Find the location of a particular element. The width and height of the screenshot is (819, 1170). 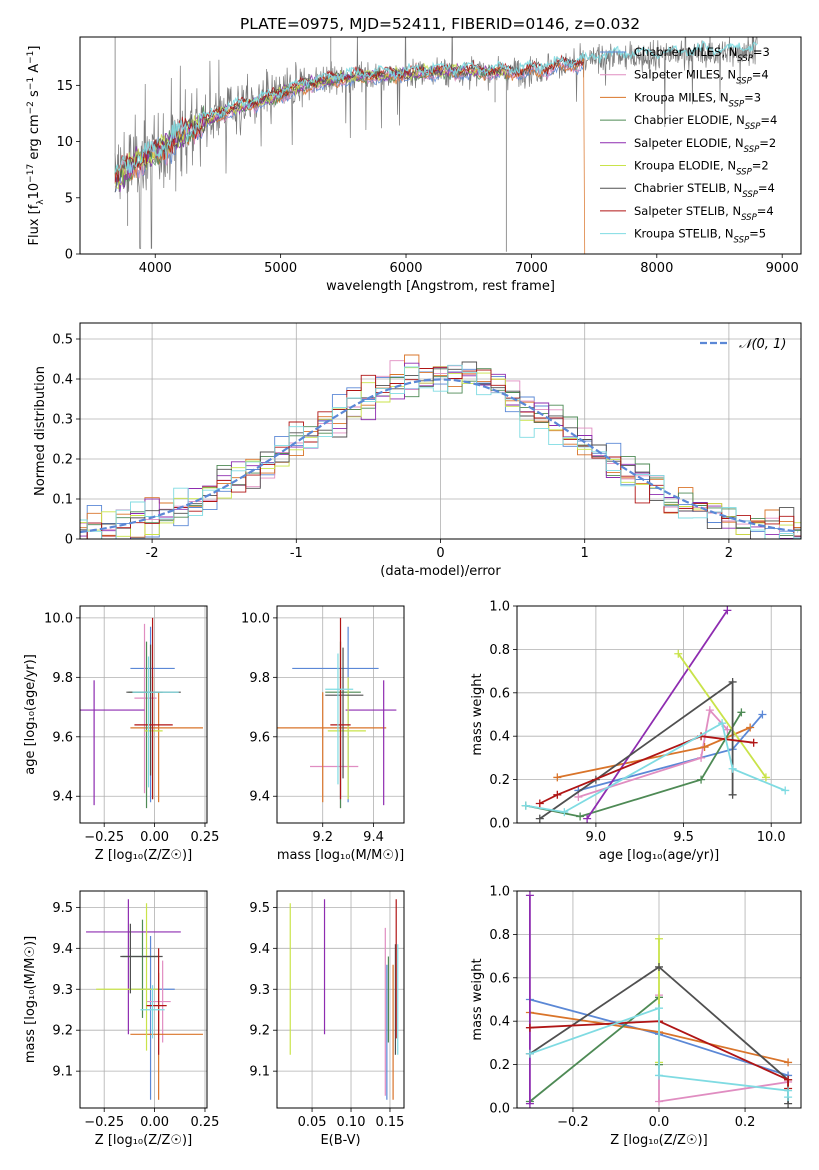

y-tick-label: 10.0 is located at coordinates (255, 618).